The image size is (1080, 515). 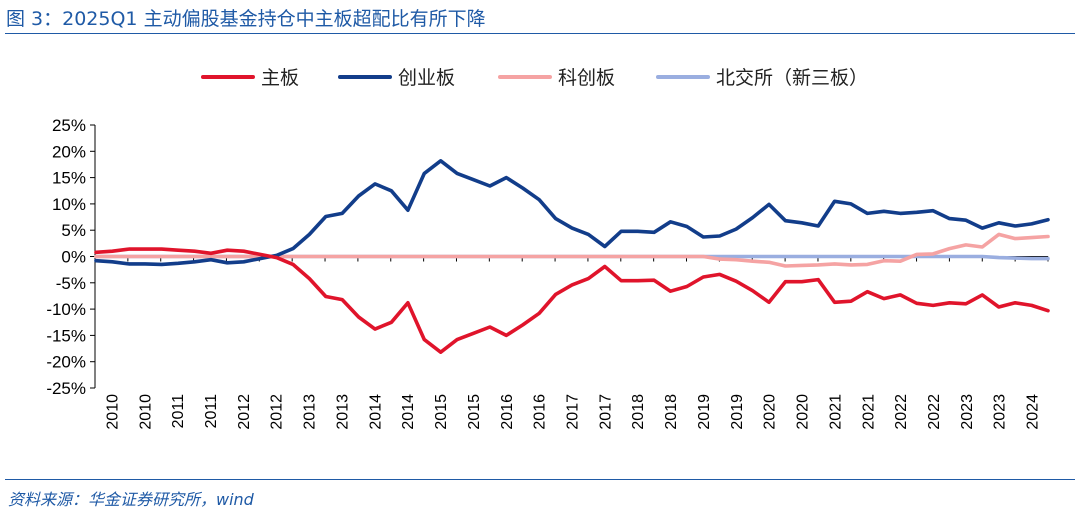 I want to click on x-tick-label: 2024, so click(x=1033, y=412).